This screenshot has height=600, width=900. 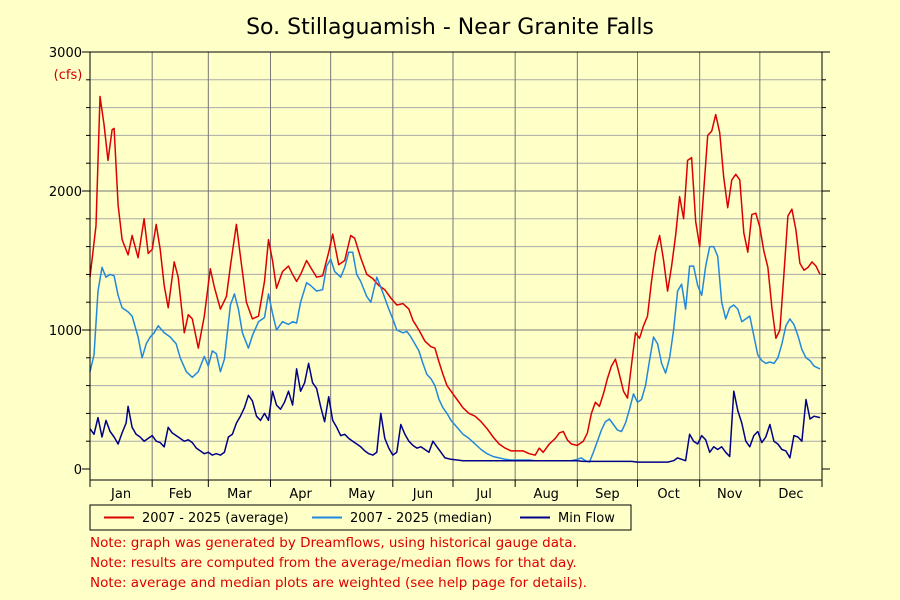 I want to click on x-tick-label-dec: Dec, so click(x=790, y=494).